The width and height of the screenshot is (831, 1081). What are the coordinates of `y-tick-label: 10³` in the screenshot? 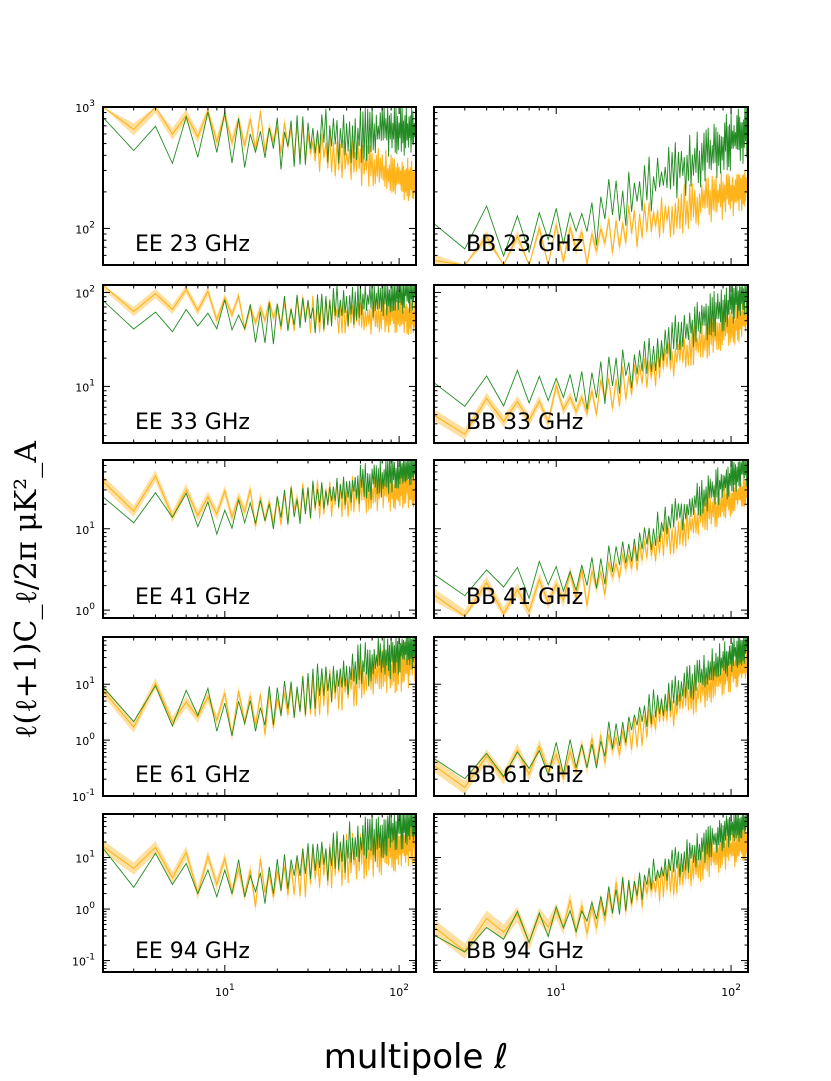 It's located at (85, 107).